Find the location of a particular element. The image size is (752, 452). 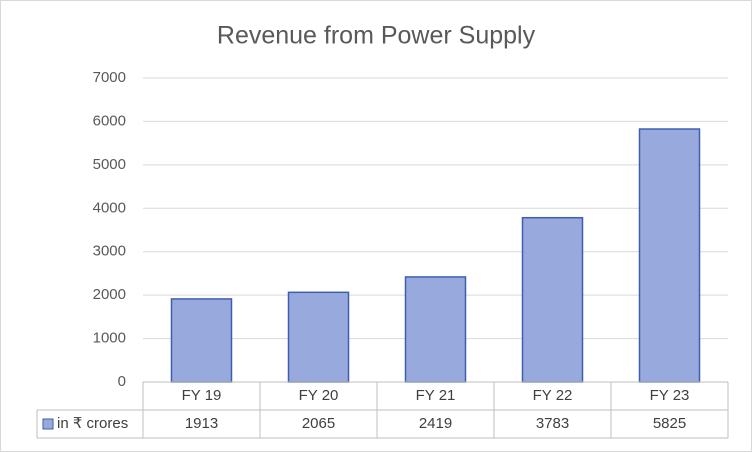

x-tick-label: FY 20 is located at coordinates (319, 395).